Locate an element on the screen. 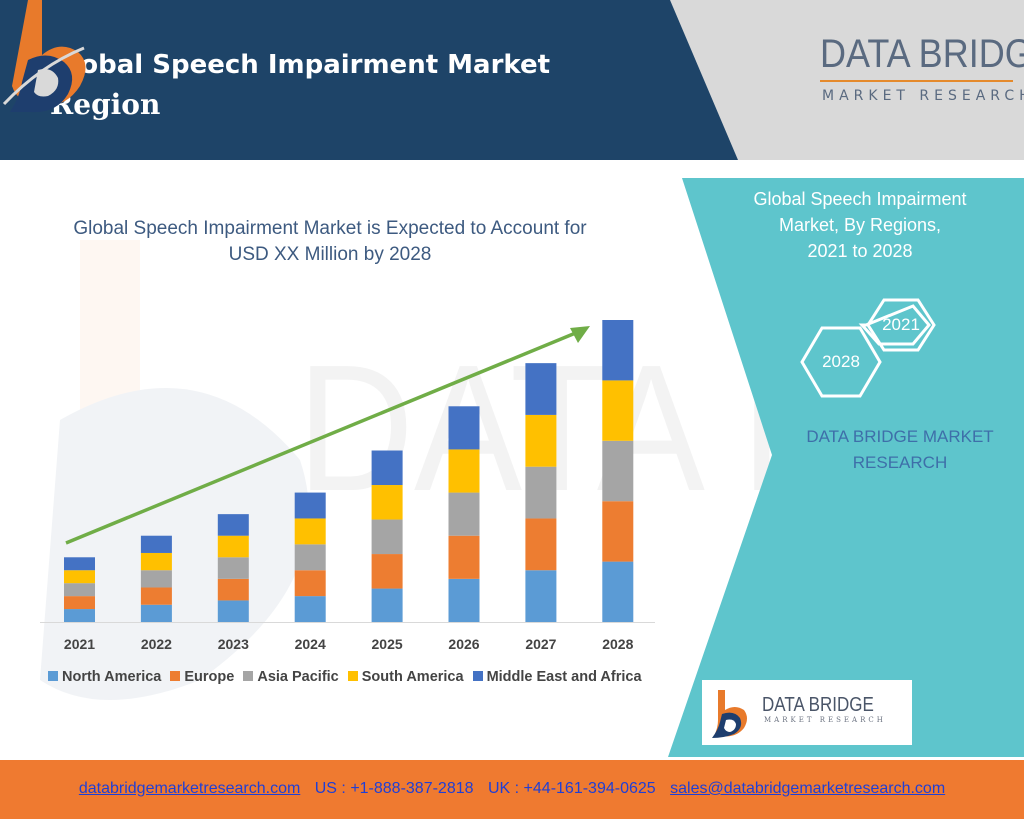  brand-name: DATA BRIDGE is located at coordinates (922, 54).